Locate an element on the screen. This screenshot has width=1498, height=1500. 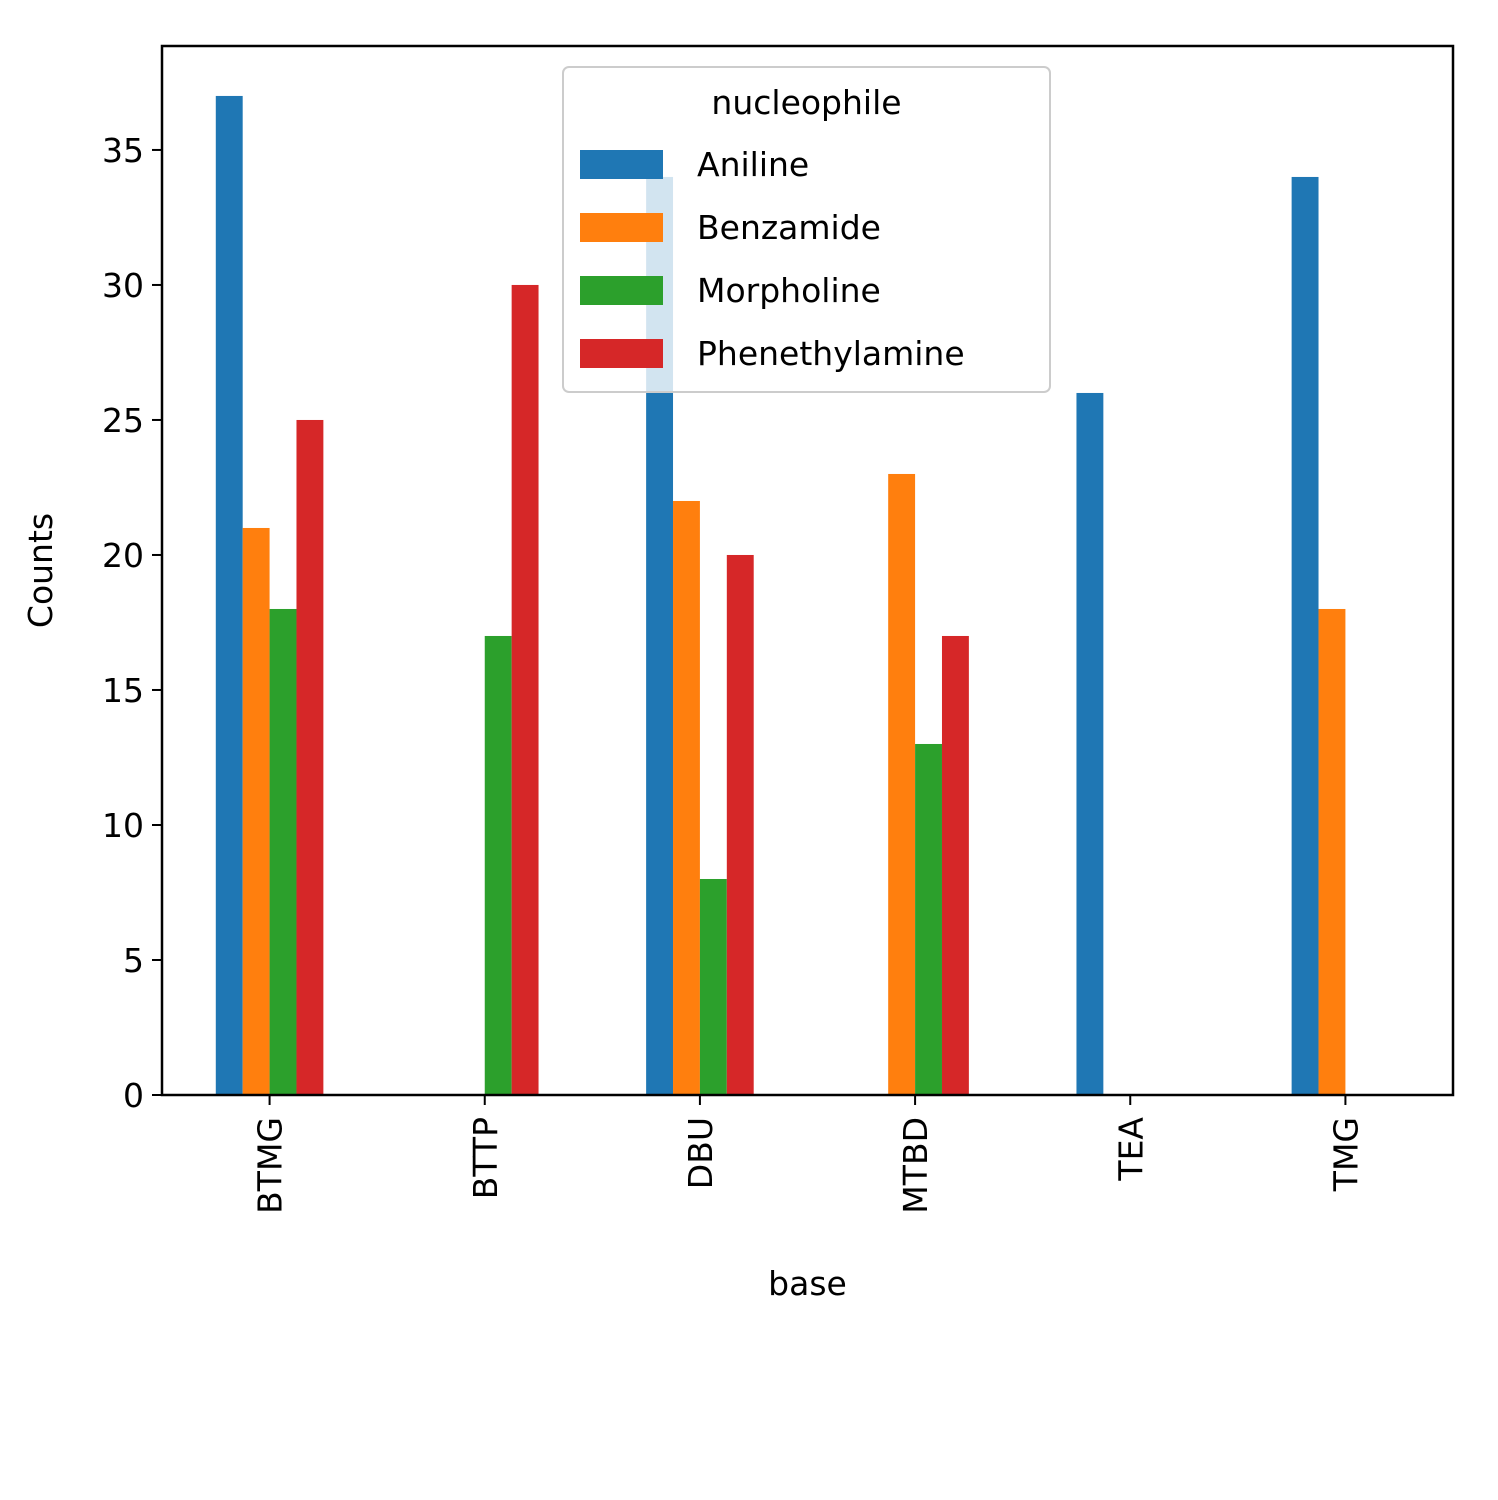
bar-phenethylamine-mtbd is located at coordinates (955, 865).